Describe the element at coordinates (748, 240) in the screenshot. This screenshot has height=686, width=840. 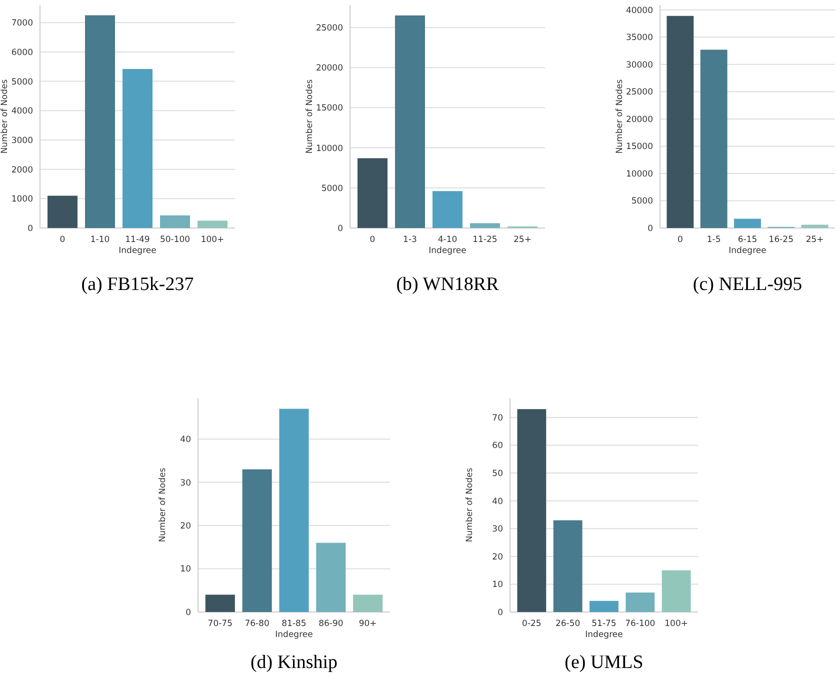
I see `x-tick-label: 6-15` at that location.